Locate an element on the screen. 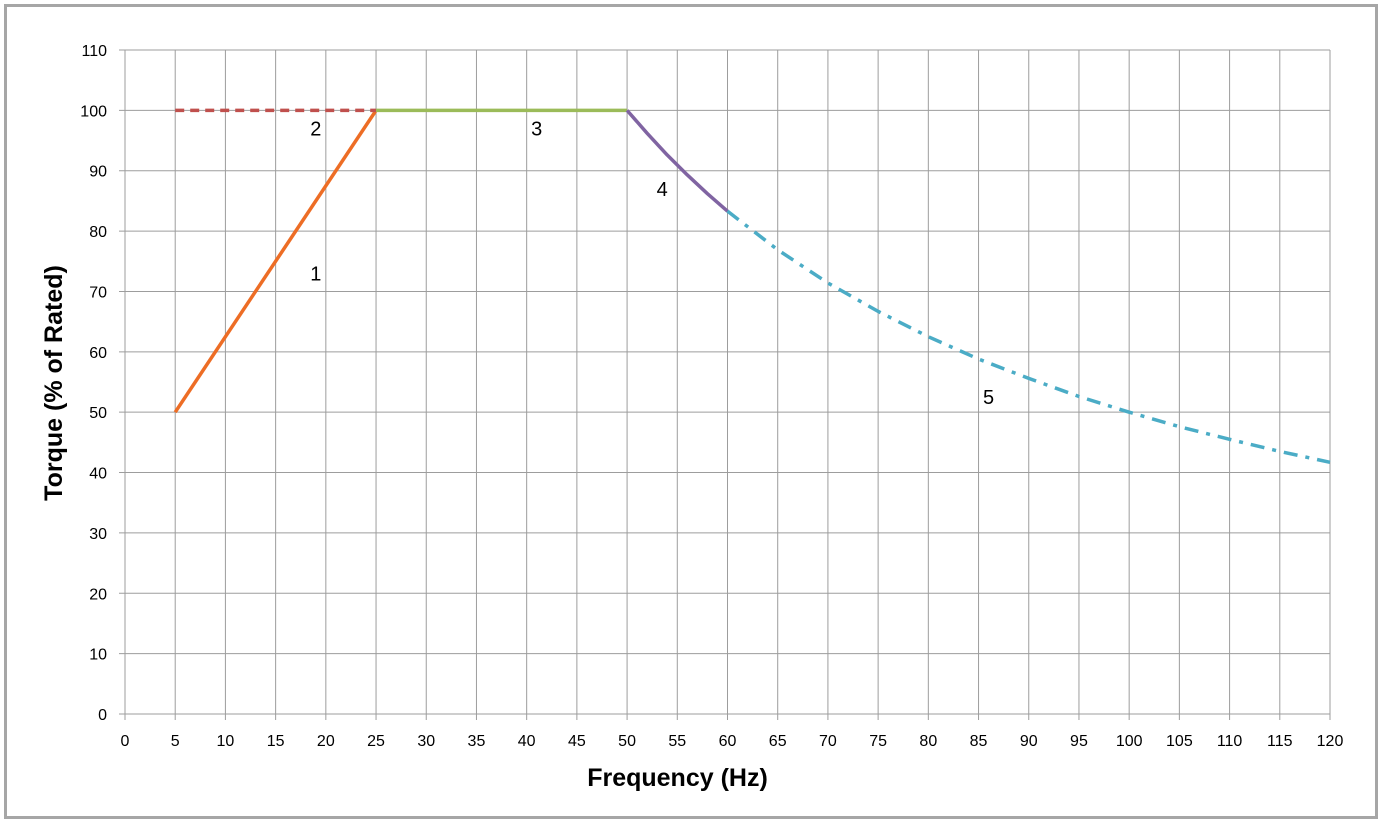  x-tick-label: 95 is located at coordinates (1079, 741).